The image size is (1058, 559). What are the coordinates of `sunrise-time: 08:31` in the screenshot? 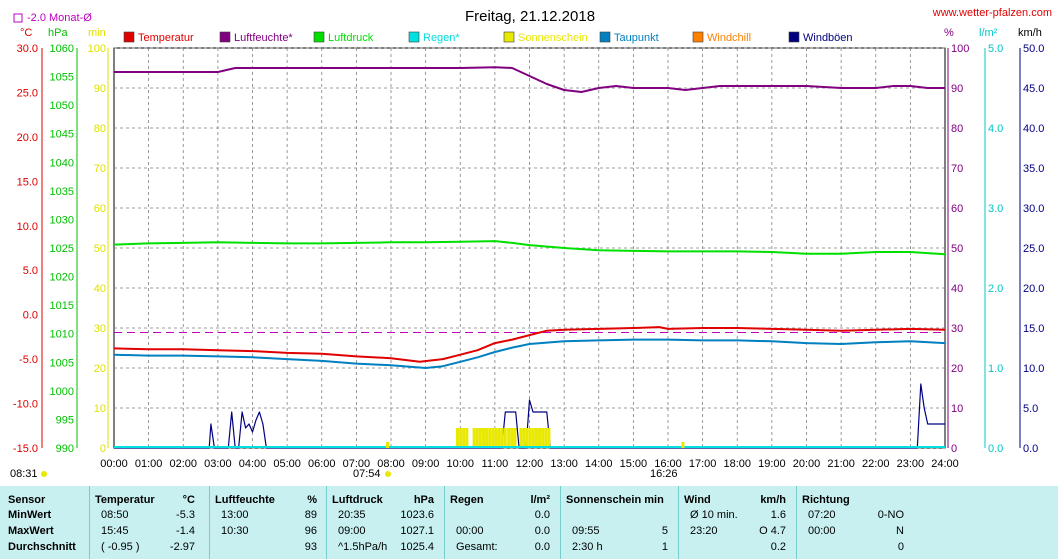 It's located at (24, 474).